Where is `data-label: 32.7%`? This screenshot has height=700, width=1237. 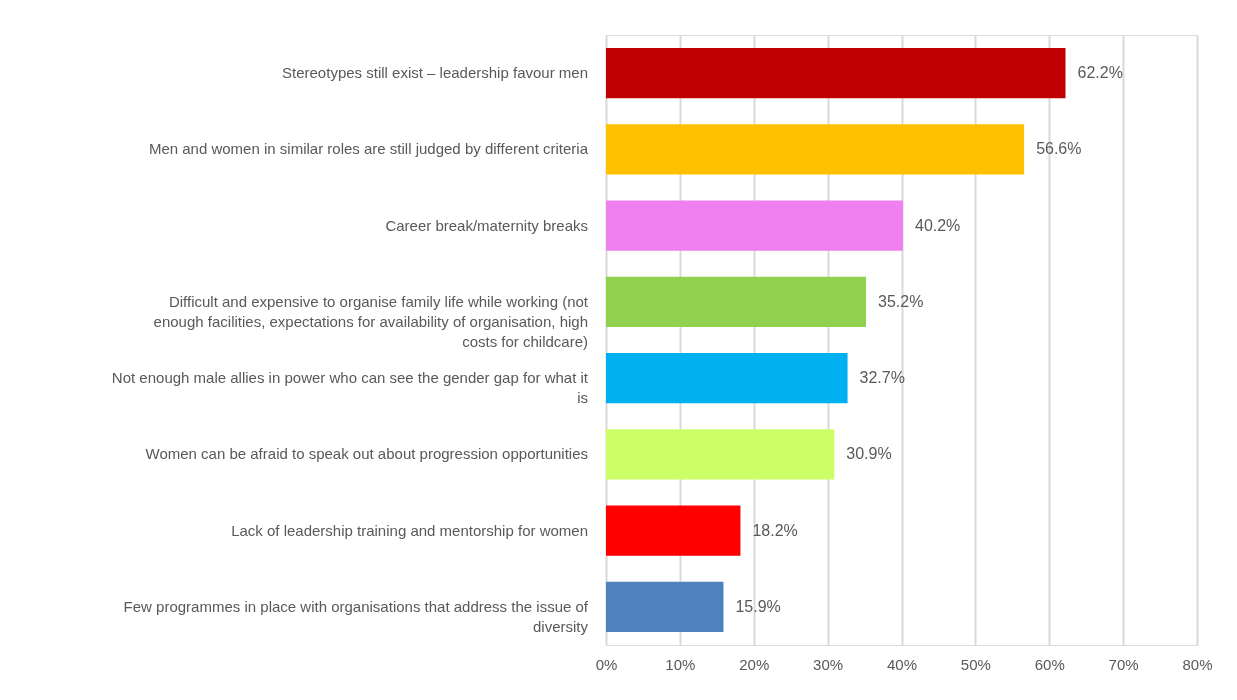 data-label: 32.7% is located at coordinates (882, 378).